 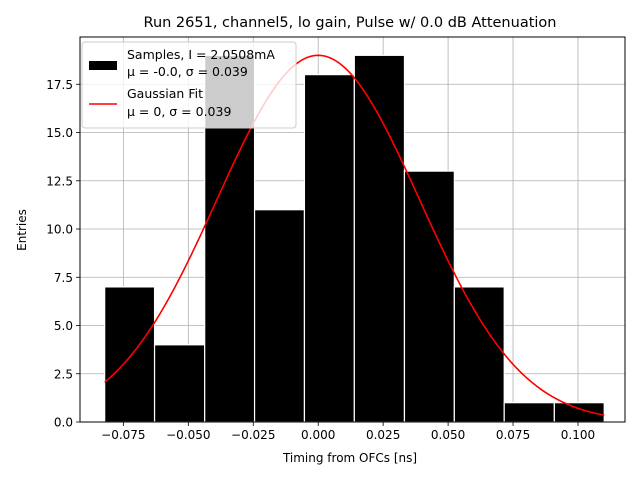 What do you see at coordinates (383, 435) in the screenshot?
I see `x-tick-label: 0.025` at bounding box center [383, 435].